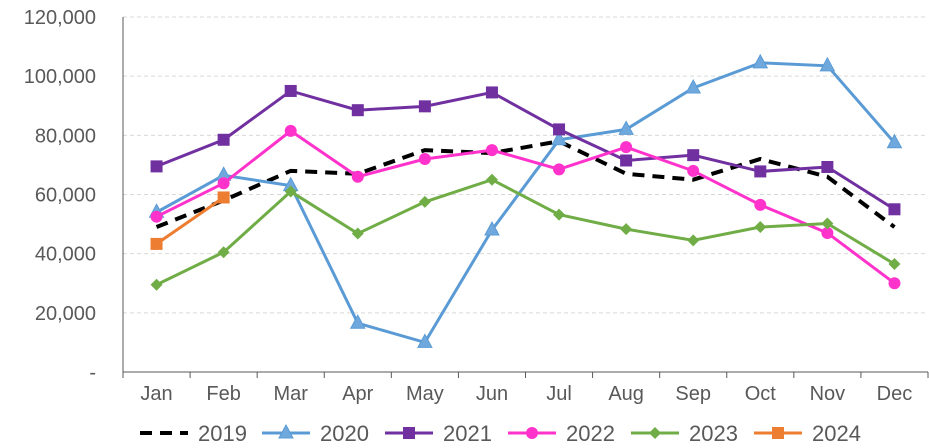 The height and width of the screenshot is (448, 929). Describe the element at coordinates (693, 170) in the screenshot. I see `data-point-2022-Sep` at that location.